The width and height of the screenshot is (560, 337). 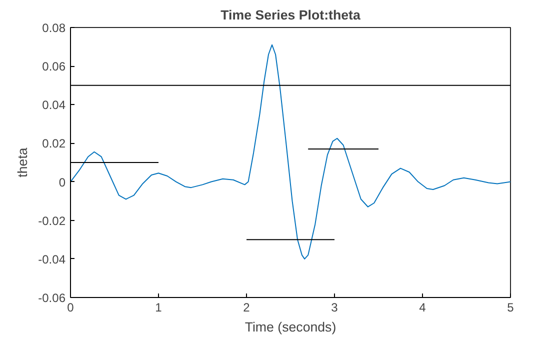 I want to click on chart-title: Time Series Plot:theta, so click(x=290, y=15).